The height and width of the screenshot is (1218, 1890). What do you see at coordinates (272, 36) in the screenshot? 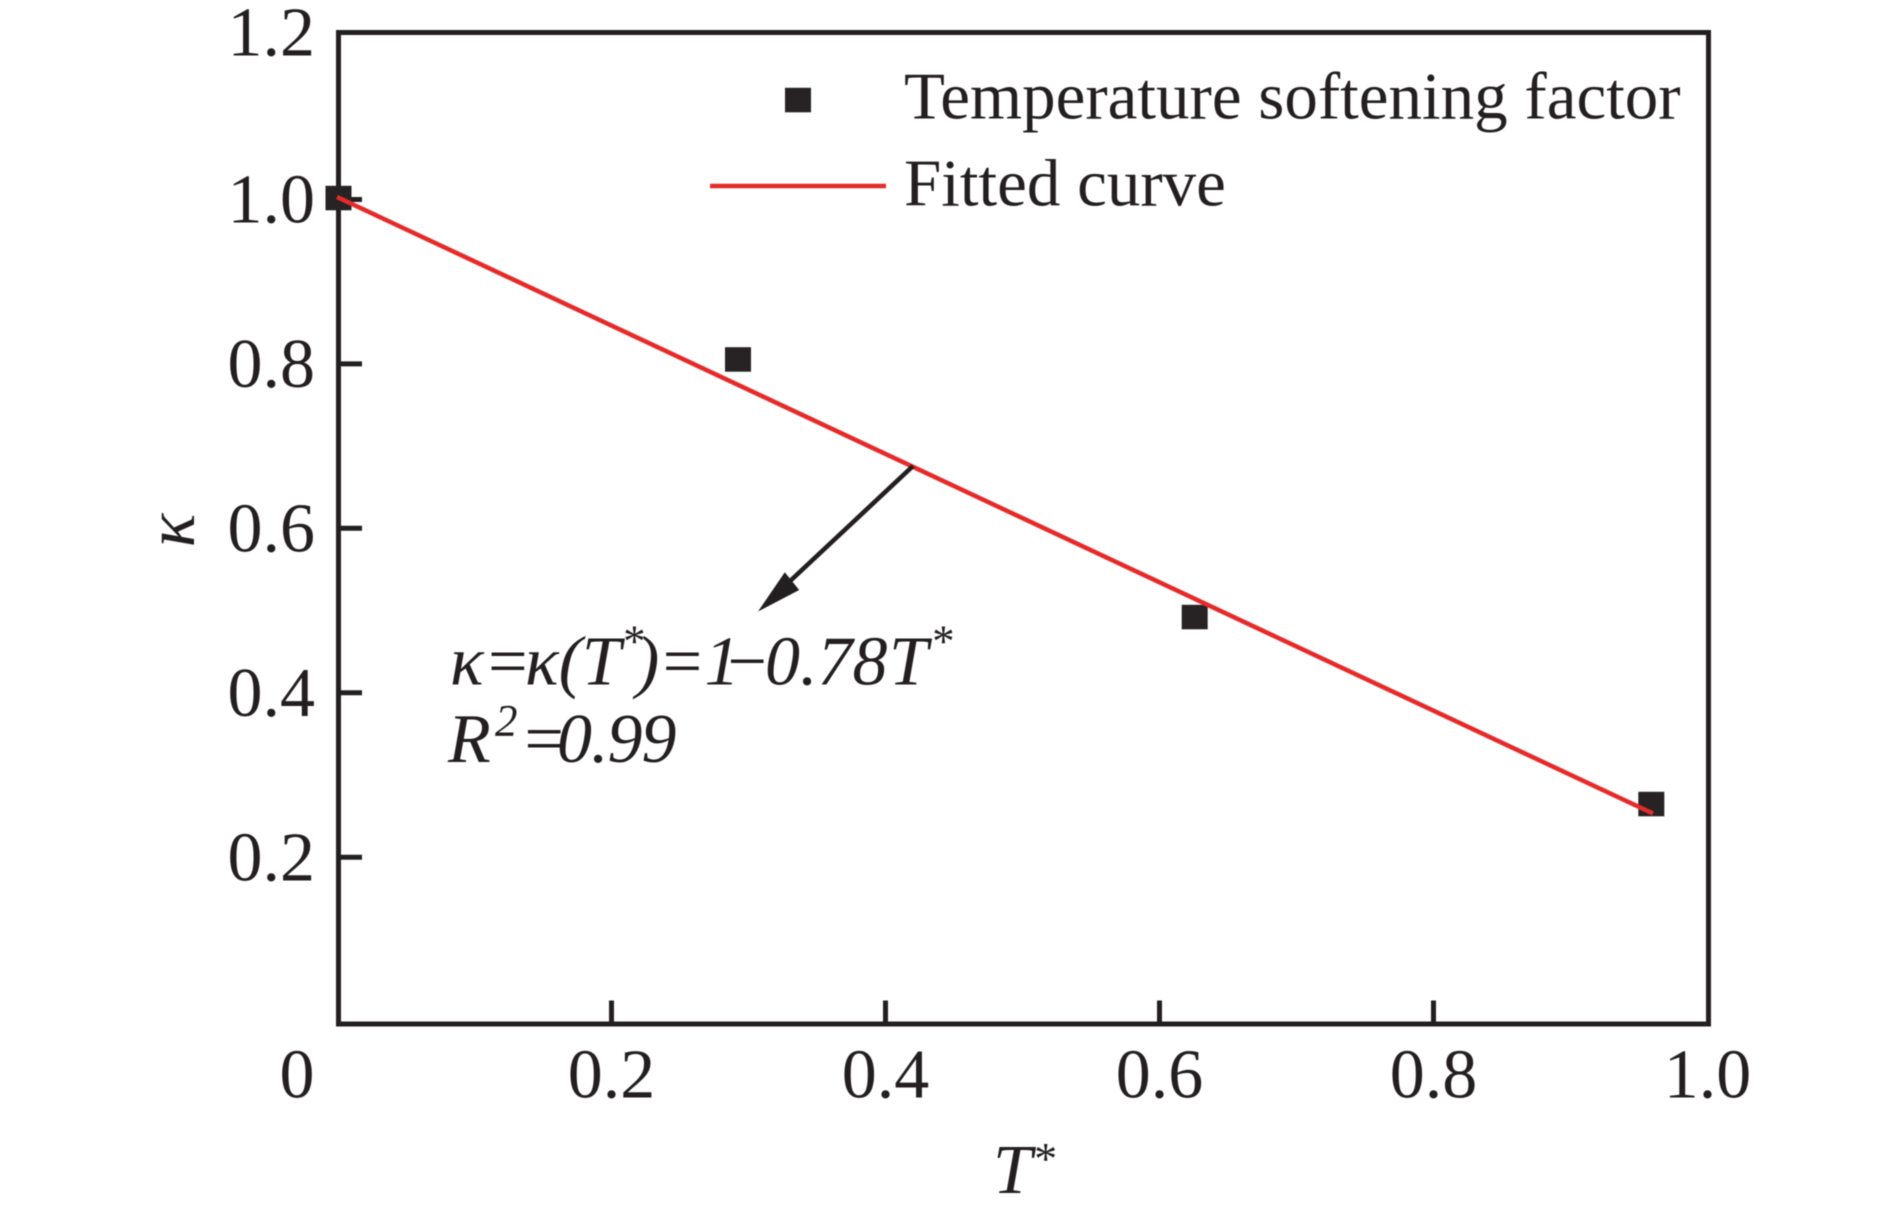
I see `svg-text: 1.2` at bounding box center [272, 36].